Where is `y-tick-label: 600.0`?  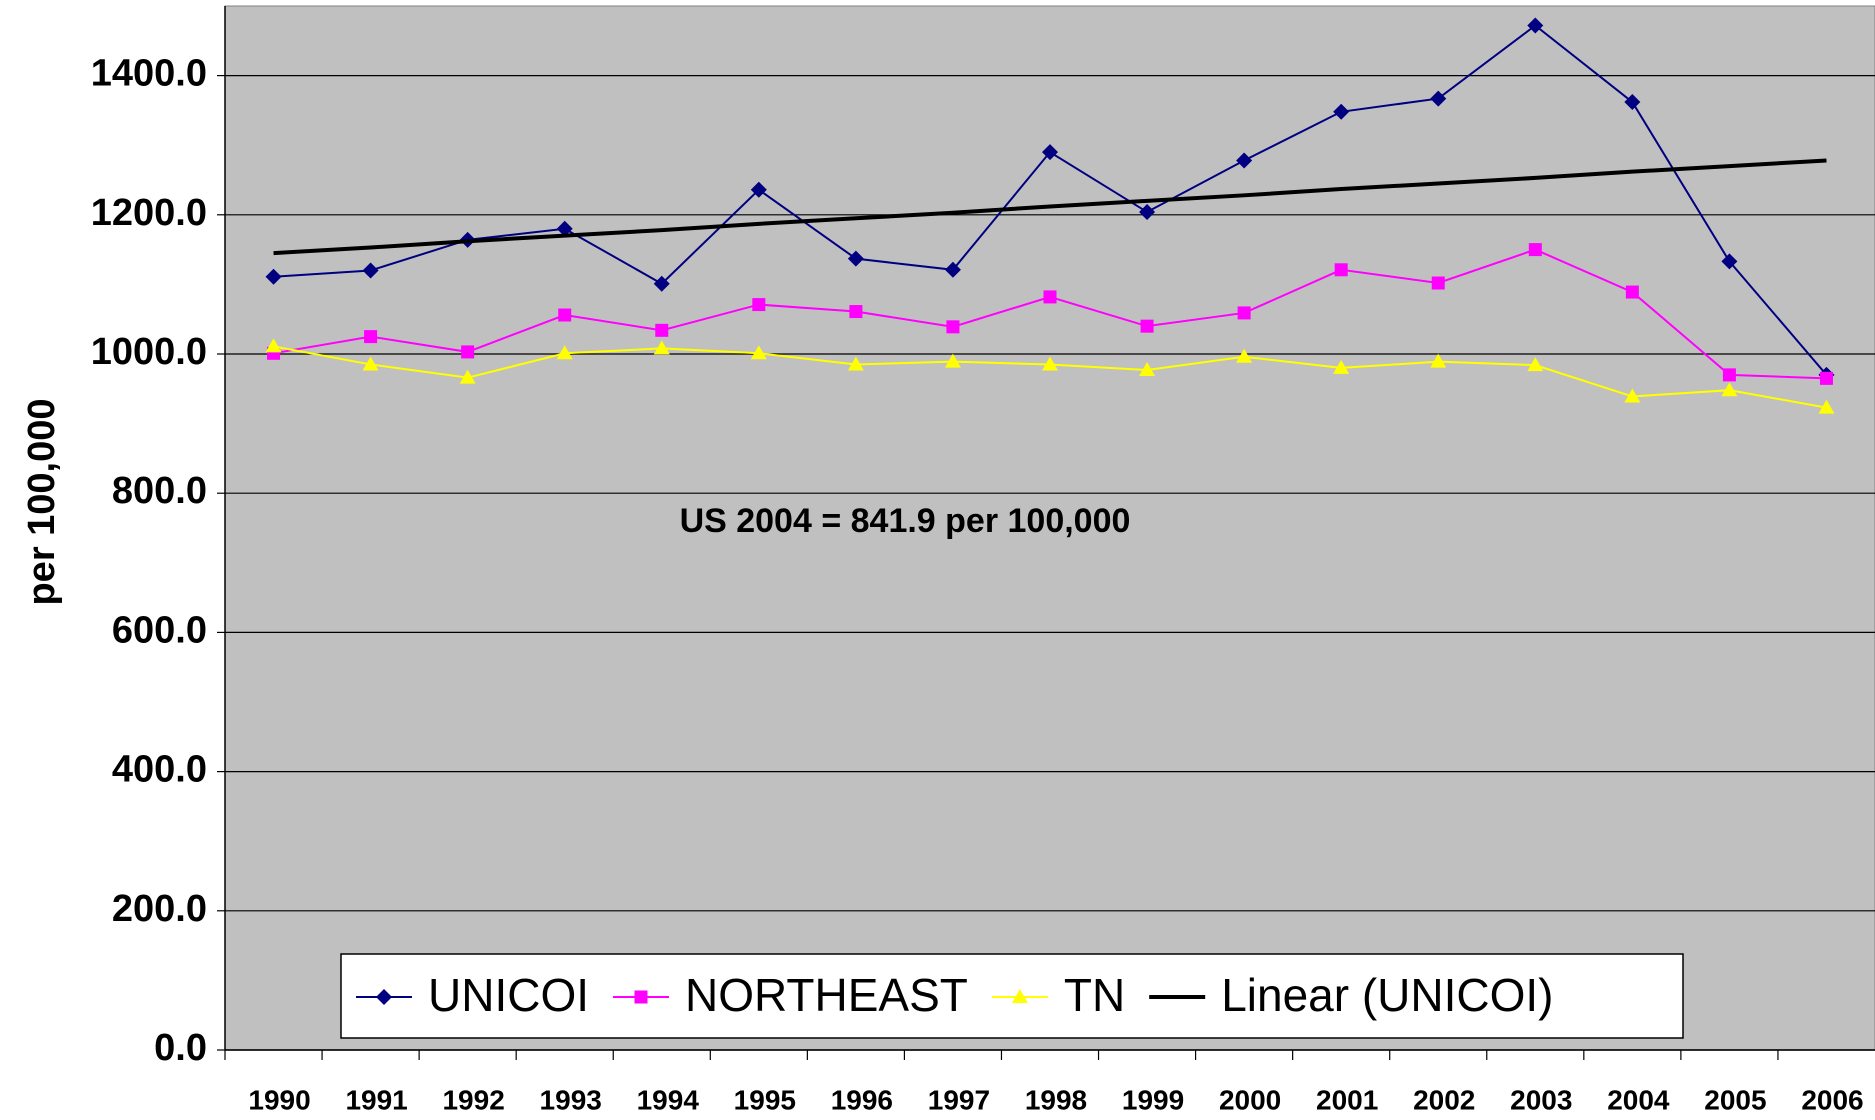 y-tick-label: 600.0 is located at coordinates (159, 630).